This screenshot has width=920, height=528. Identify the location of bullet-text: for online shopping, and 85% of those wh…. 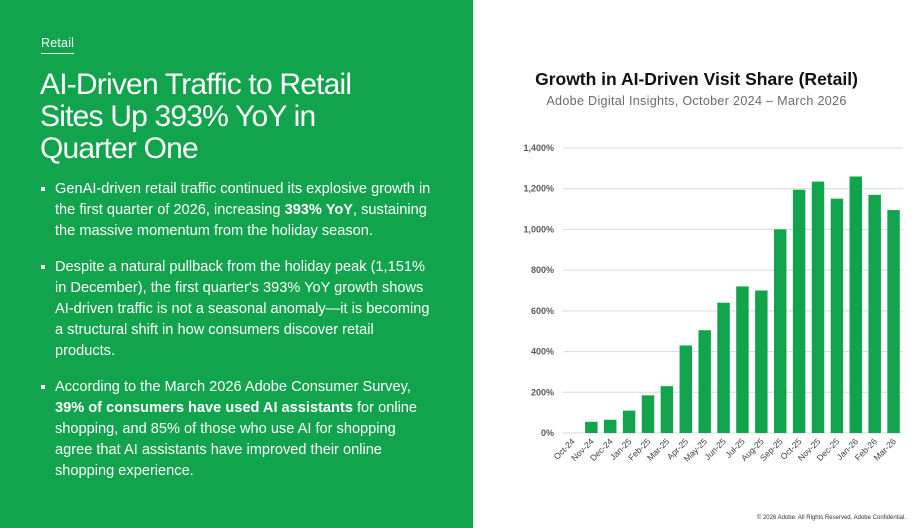
(236, 439).